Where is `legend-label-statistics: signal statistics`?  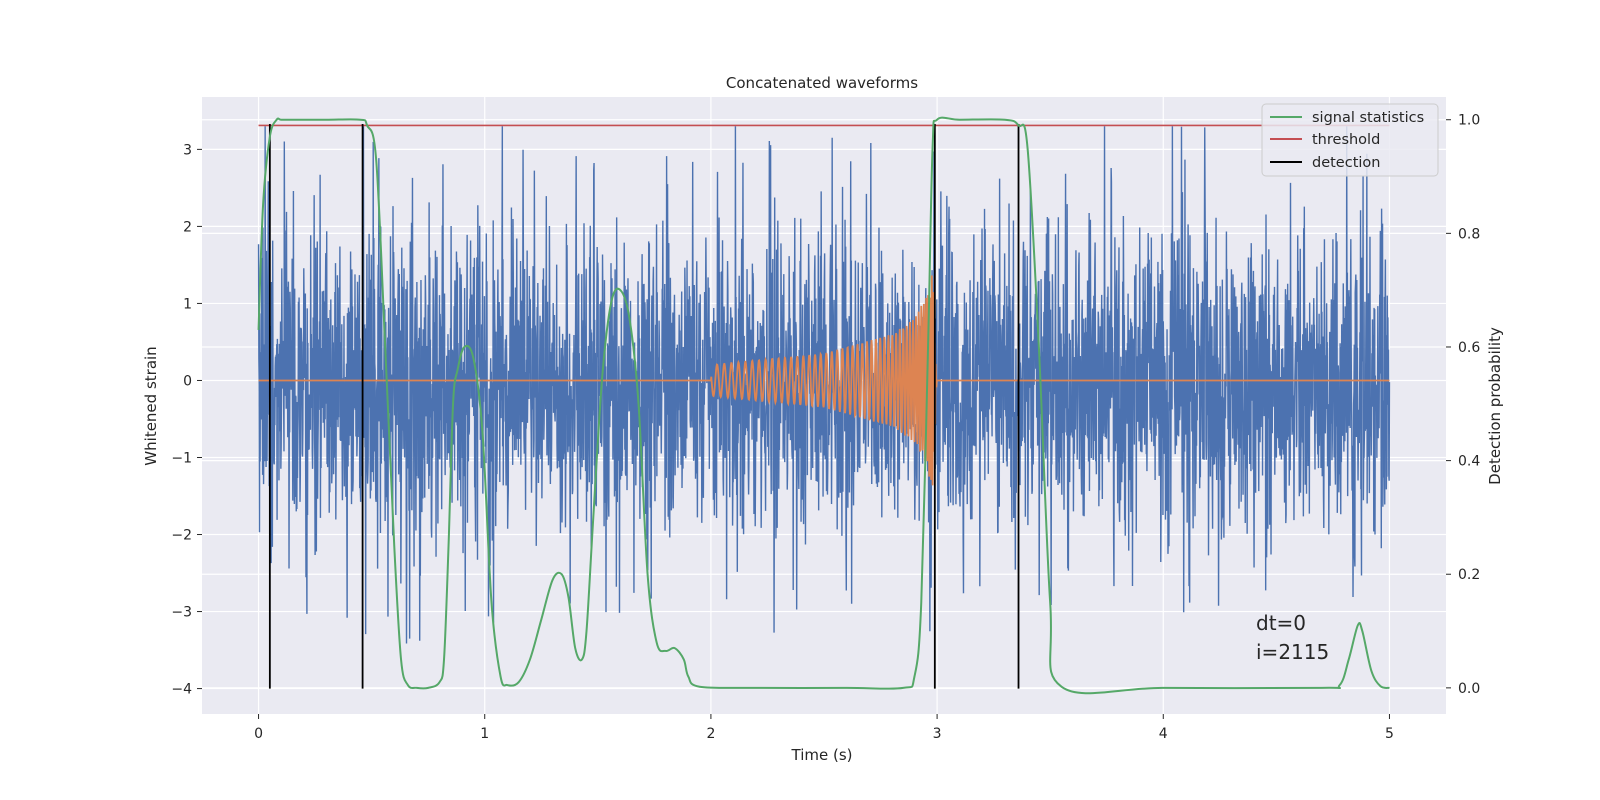
legend-label-statistics: signal statistics is located at coordinates (1368, 118).